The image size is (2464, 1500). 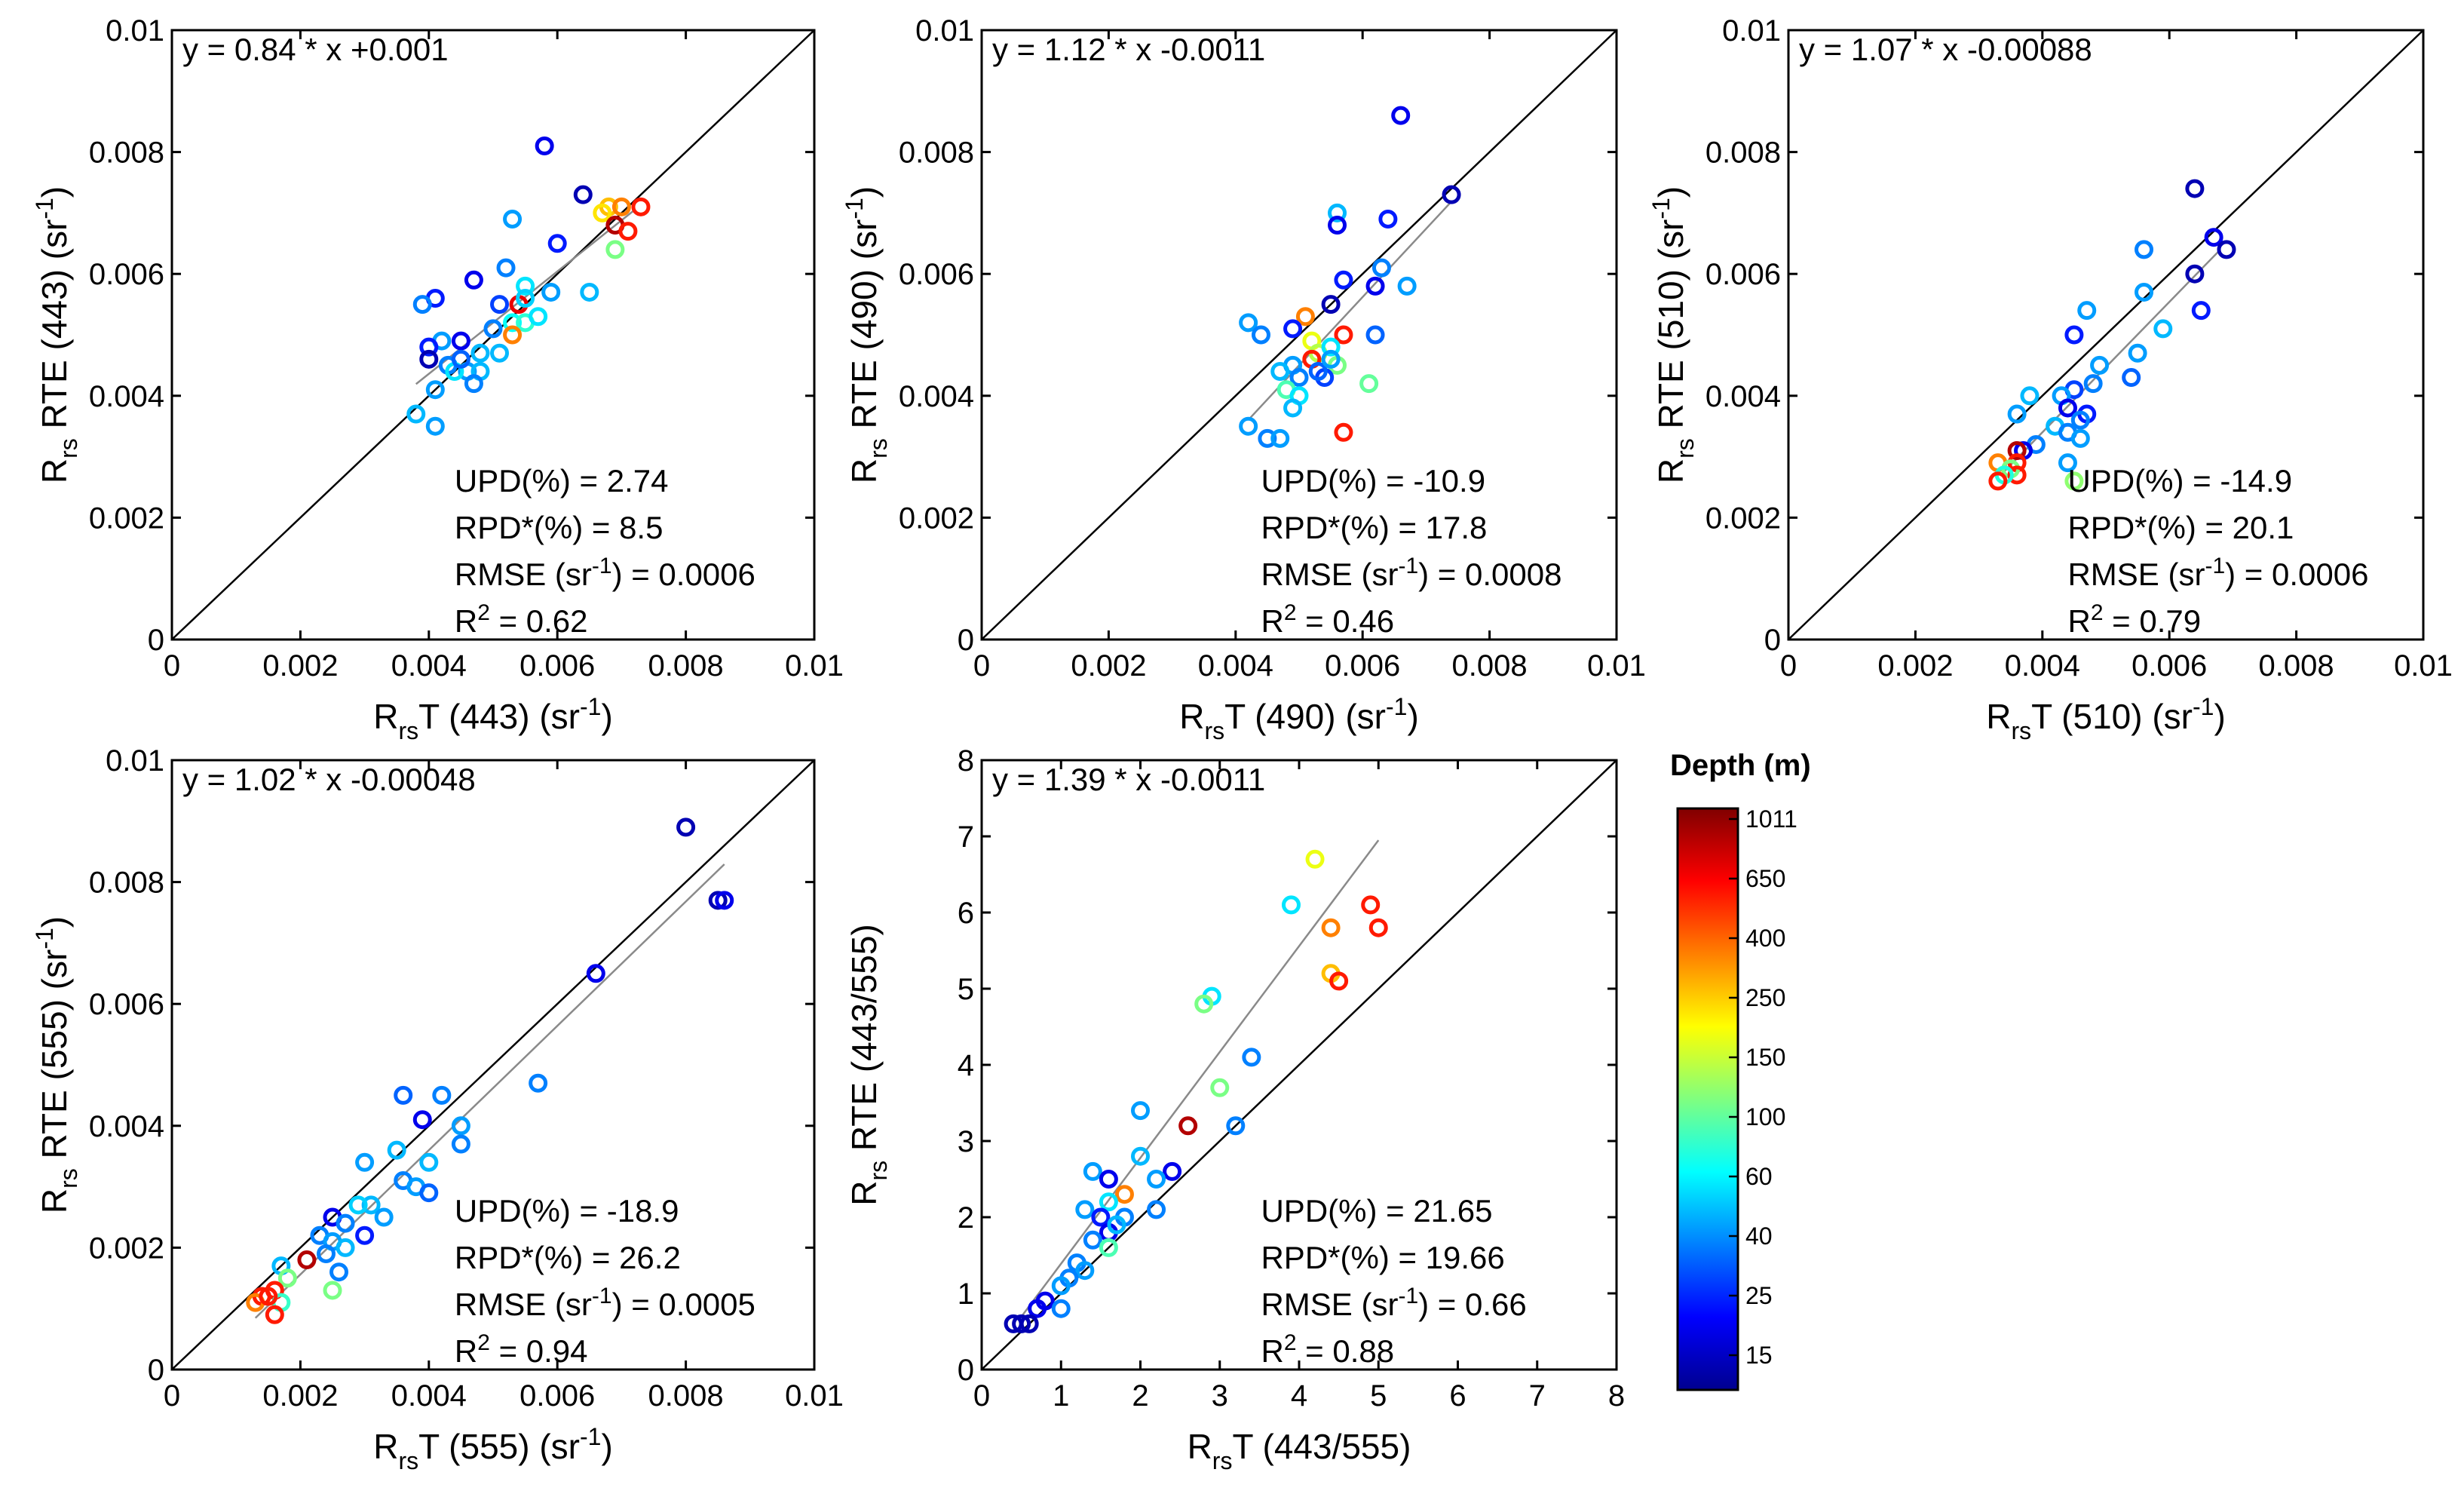 What do you see at coordinates (966, 1141) in the screenshot?
I see `y-tick-label: 3` at bounding box center [966, 1141].